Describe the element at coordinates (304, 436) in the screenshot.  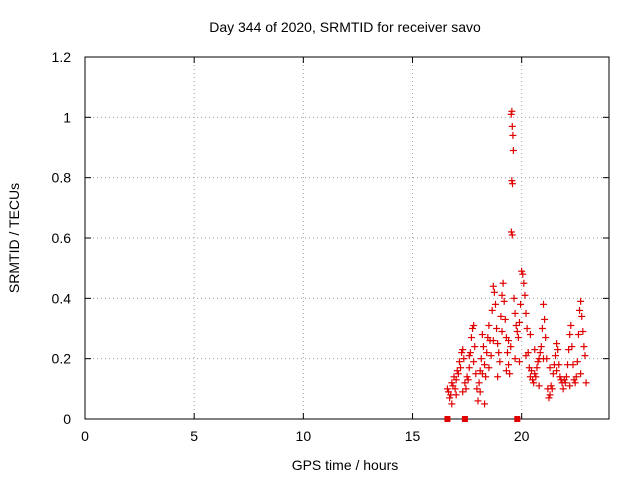
I see `x-tick-label: 10` at that location.